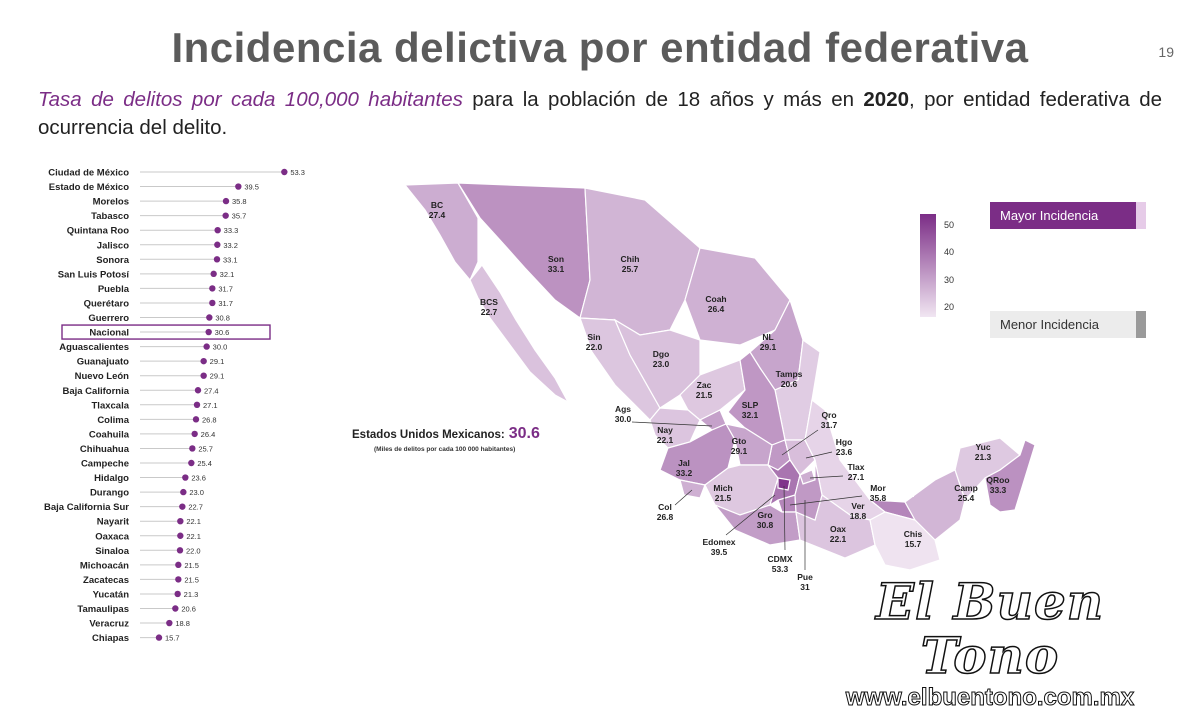  I want to click on value-label: 26.8, so click(209, 419).